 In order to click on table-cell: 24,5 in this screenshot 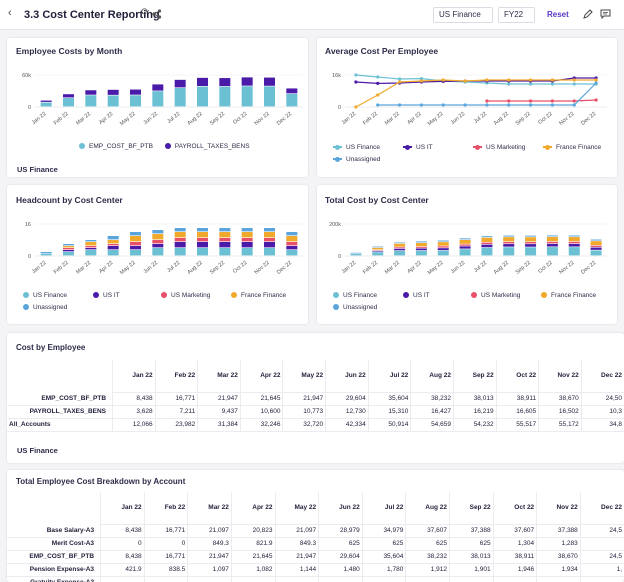, I will do `click(601, 557)`.